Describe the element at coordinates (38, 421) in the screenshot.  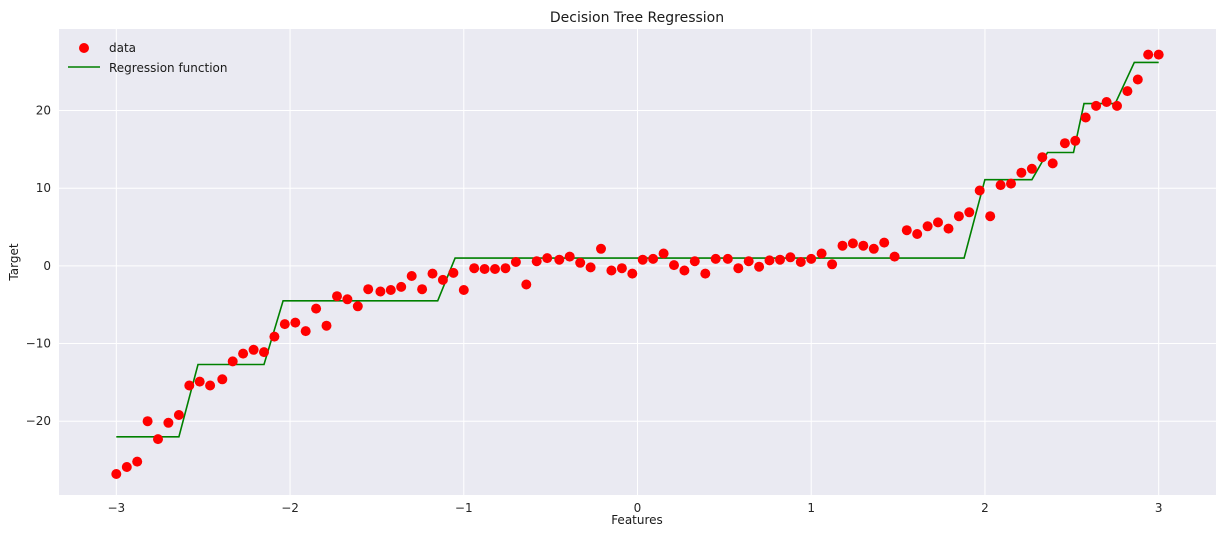
I see `y-tick-label: −20` at that location.